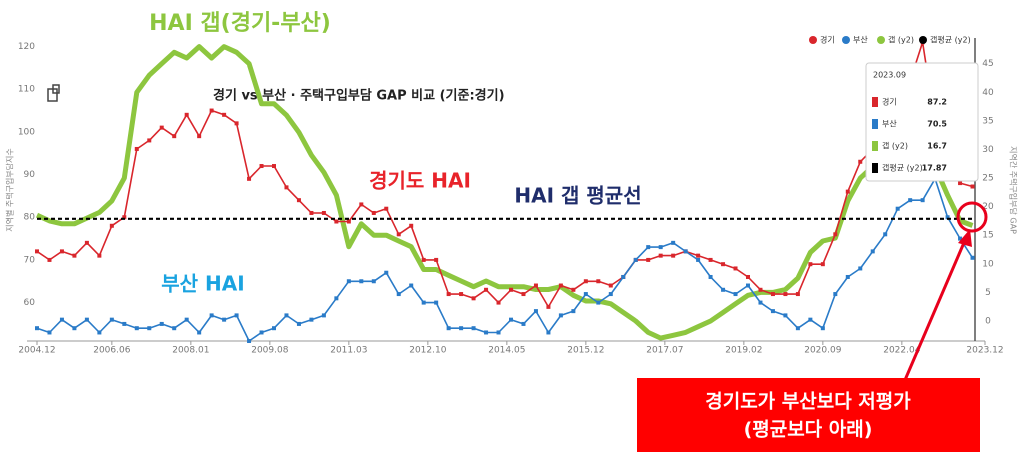 The height and width of the screenshot is (464, 1024). I want to click on x-tick-label: 2004.12, so click(36, 351).